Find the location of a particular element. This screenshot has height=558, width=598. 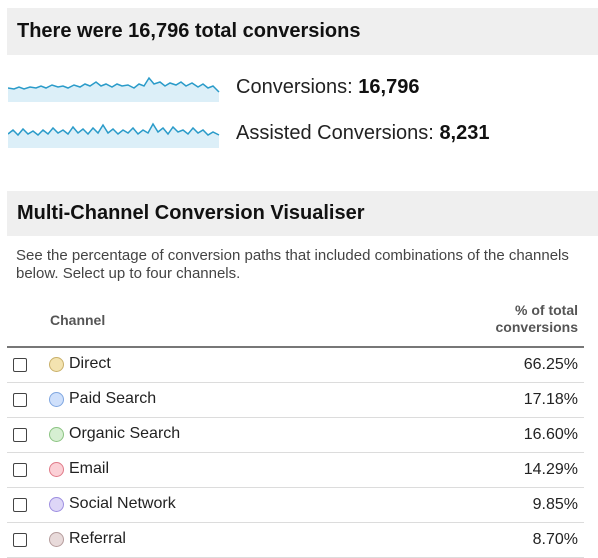

channel-name: Organic Search is located at coordinates (125, 433).